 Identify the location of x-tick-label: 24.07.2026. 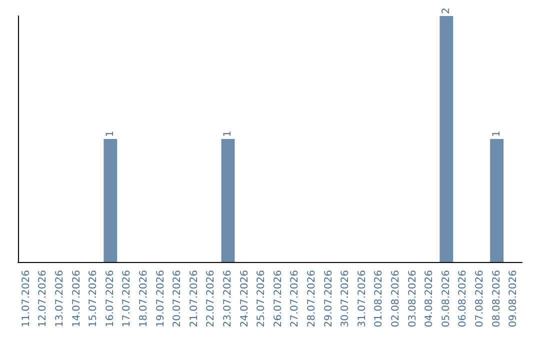
(244, 299).